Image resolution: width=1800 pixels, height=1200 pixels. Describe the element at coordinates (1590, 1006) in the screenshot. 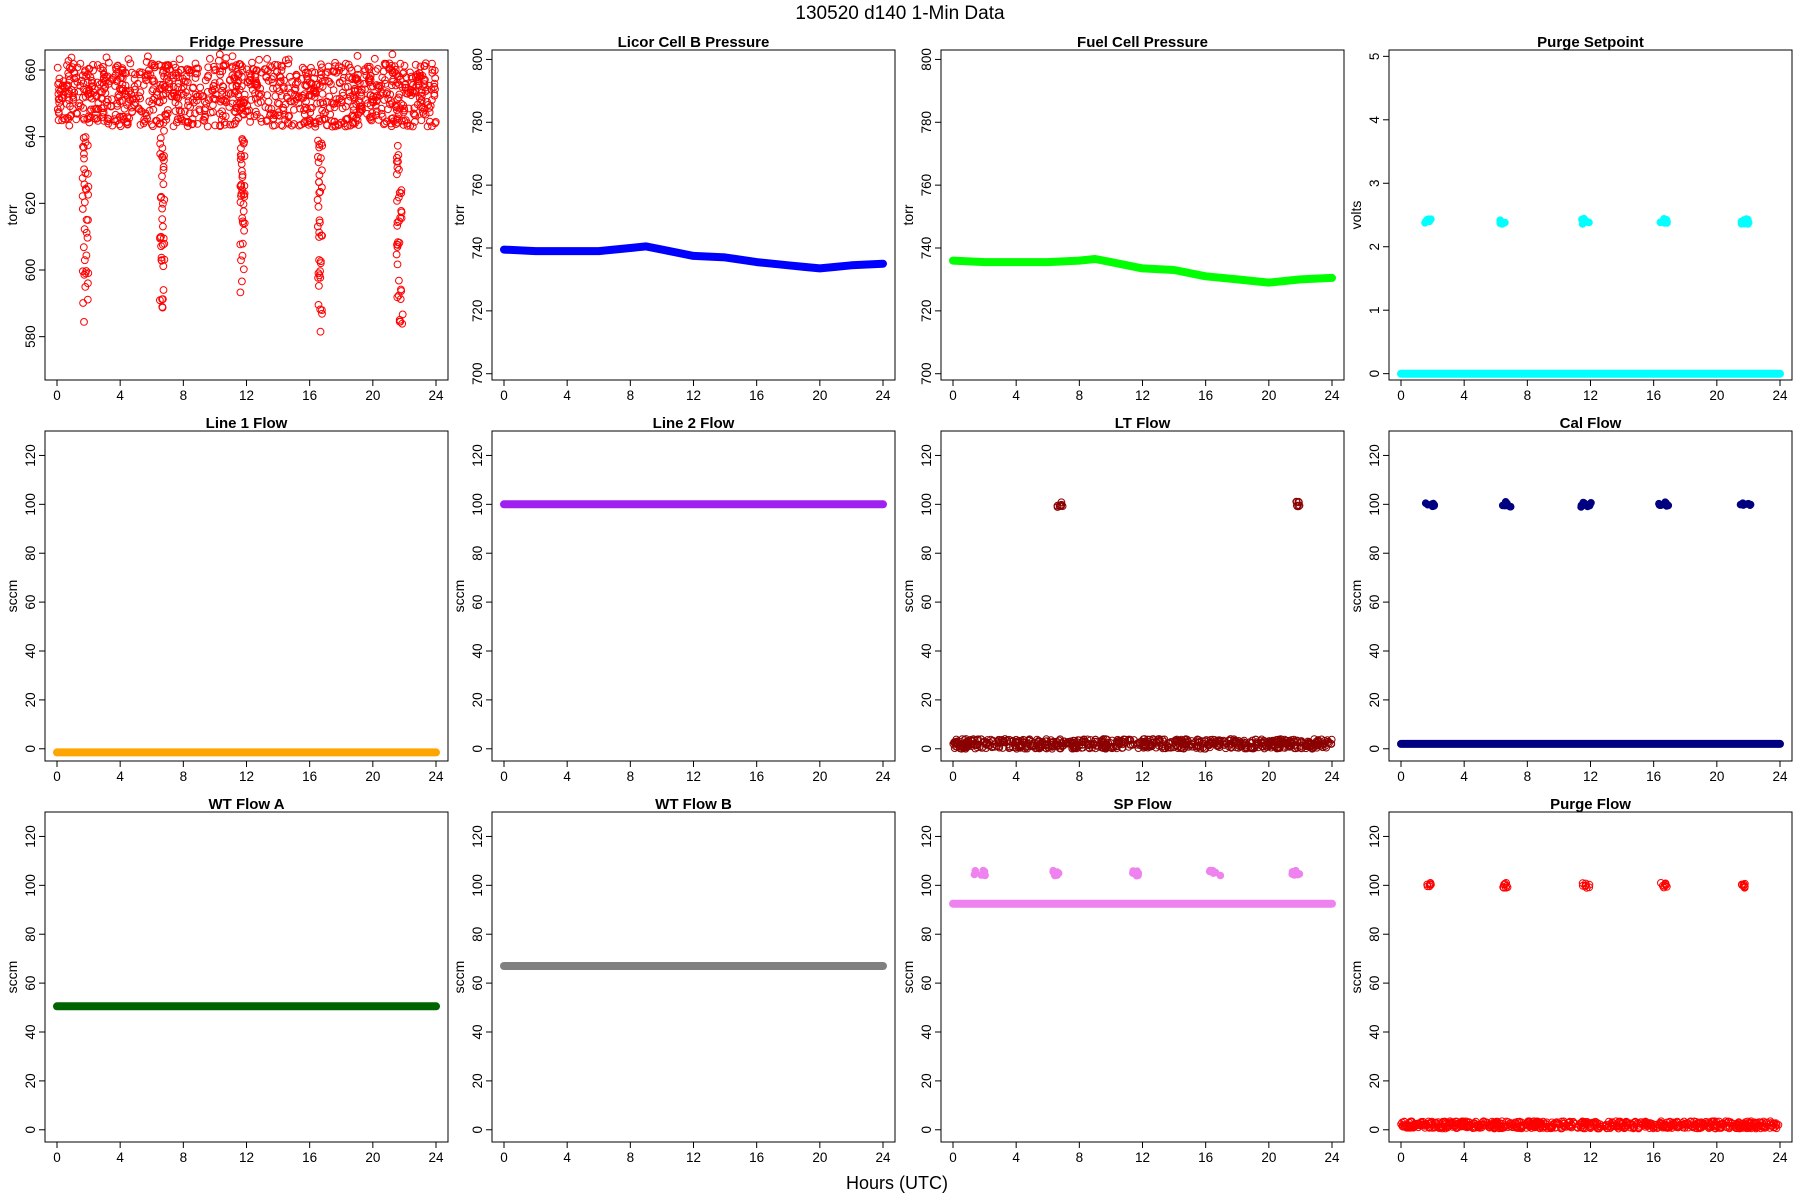

I see `data-marks` at that location.